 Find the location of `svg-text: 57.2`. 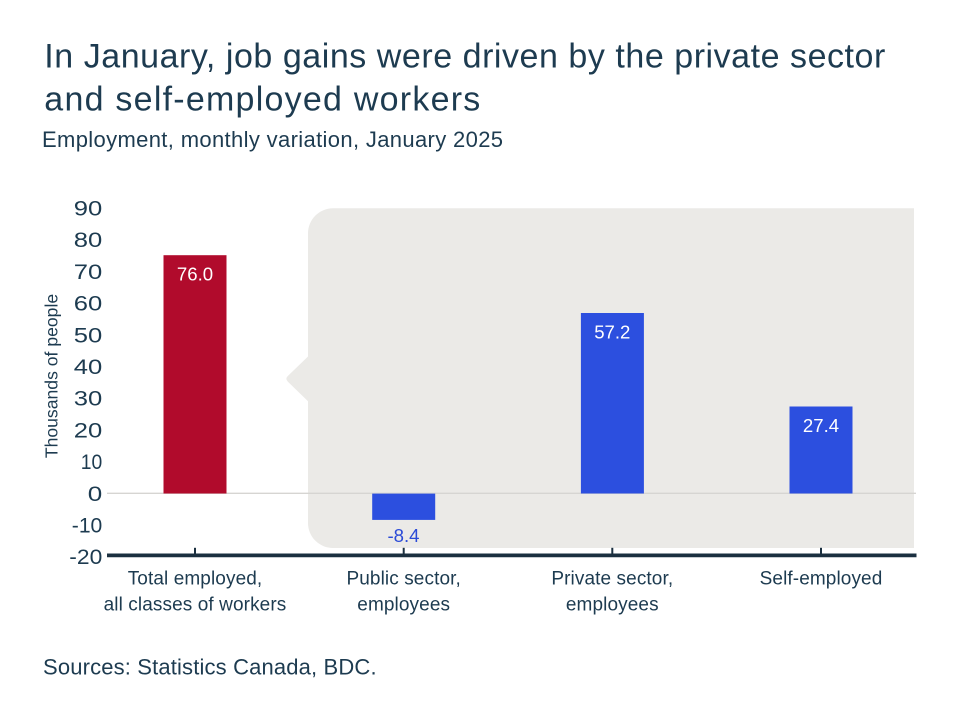

svg-text: 57.2 is located at coordinates (612, 332).